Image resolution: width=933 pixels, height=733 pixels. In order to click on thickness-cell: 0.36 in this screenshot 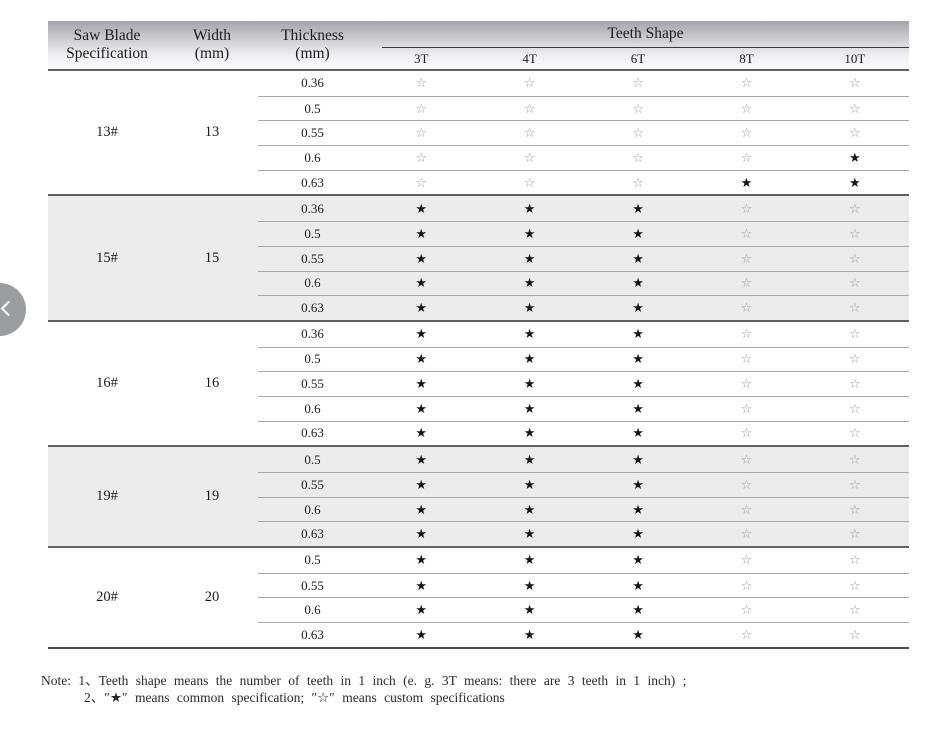, I will do `click(312, 208)`.